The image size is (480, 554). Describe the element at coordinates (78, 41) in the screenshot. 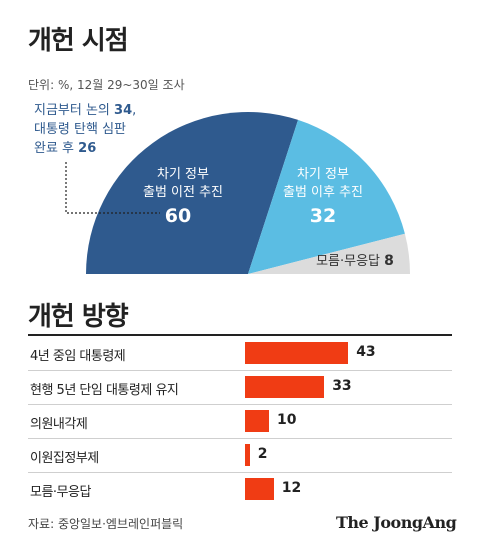

I see `chart-title-timing: 개헌 시점` at that location.